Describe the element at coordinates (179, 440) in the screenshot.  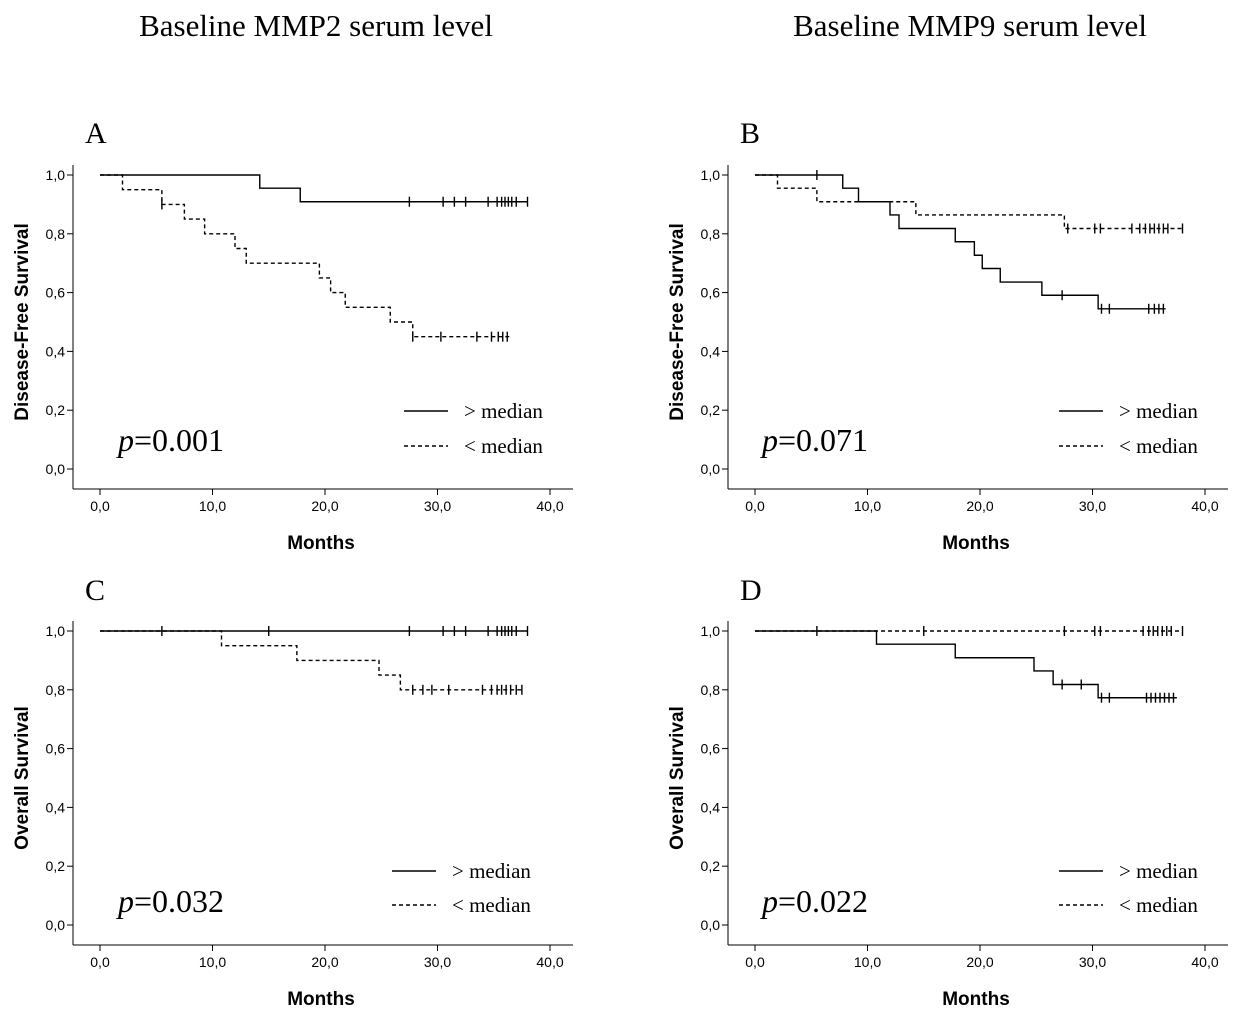
I see `p-value: =0.001` at that location.